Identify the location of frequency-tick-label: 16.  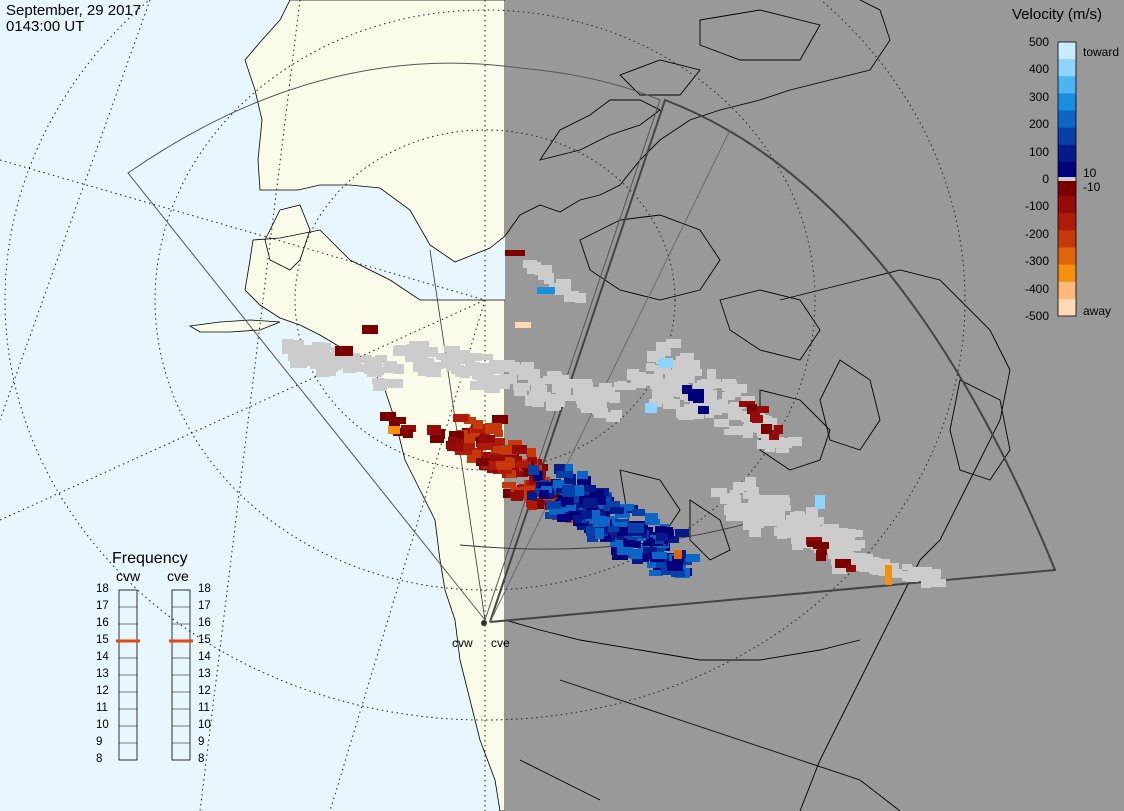
(102, 623).